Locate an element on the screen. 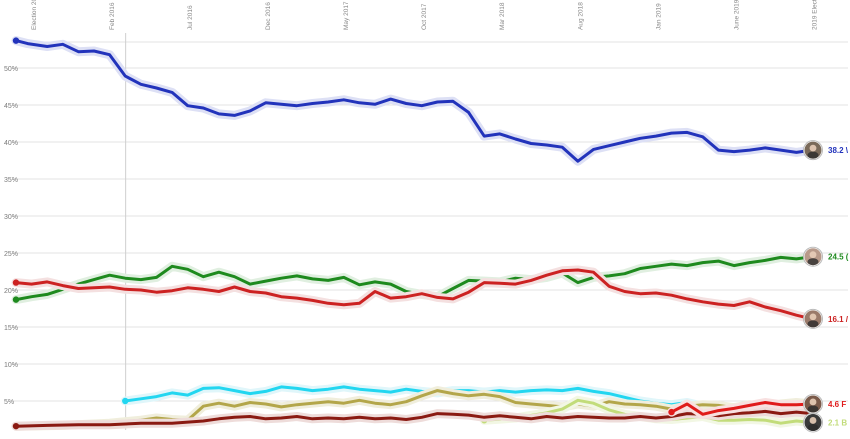  x-tick-label: May 2017 is located at coordinates (346, 15).